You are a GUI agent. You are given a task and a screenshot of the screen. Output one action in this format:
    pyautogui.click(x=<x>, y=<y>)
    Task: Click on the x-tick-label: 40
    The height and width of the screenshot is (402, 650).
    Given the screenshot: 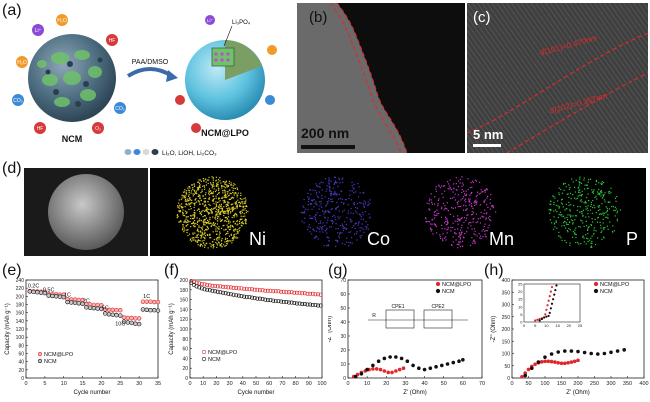 What is the action you would take?
    pyautogui.click(x=425, y=384)
    